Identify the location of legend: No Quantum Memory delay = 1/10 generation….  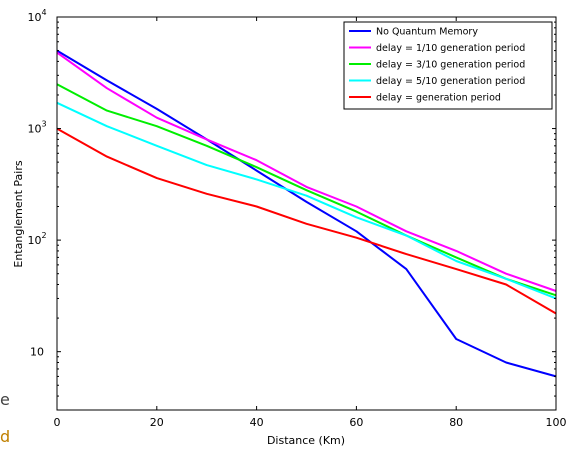
(448, 65).